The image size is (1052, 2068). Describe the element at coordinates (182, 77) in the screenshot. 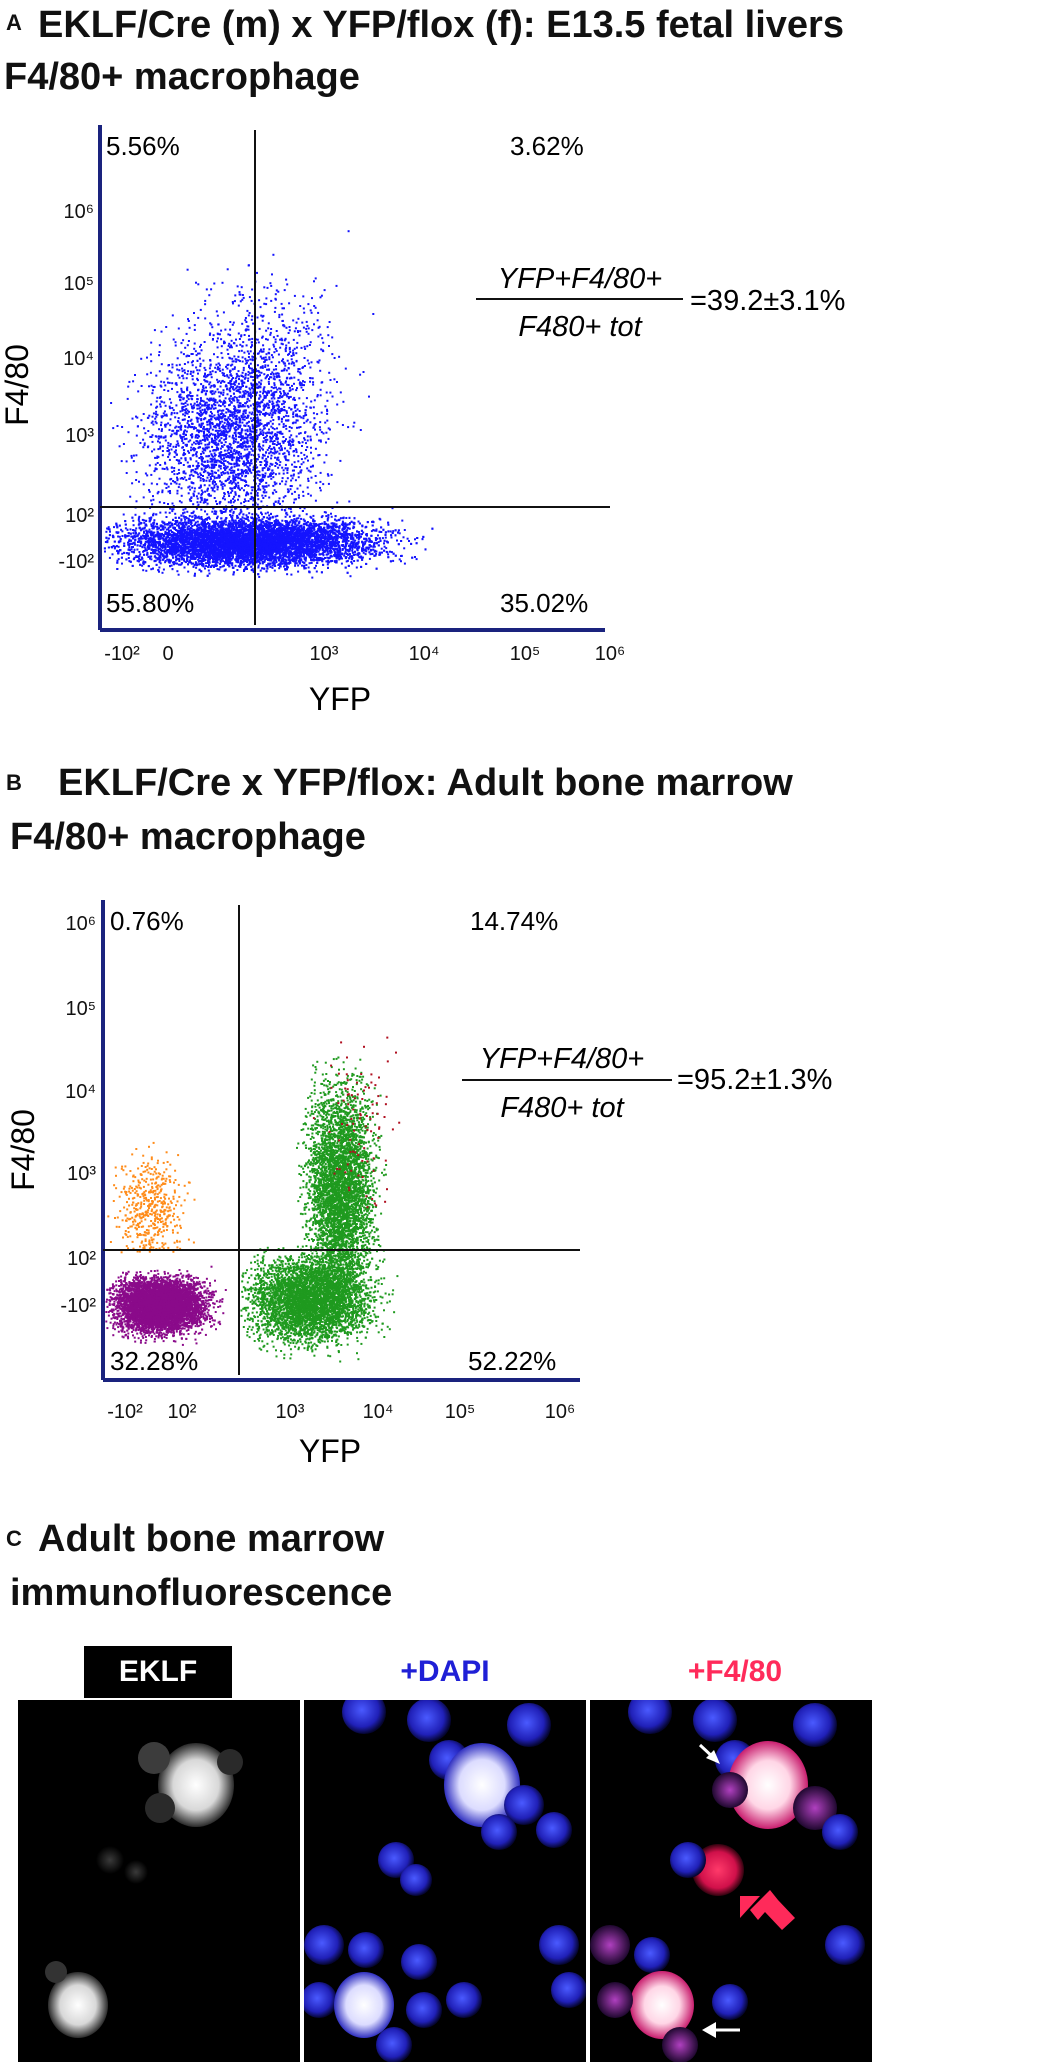

I see `panel-a-subtitle: F4/80+ macrophage` at that location.